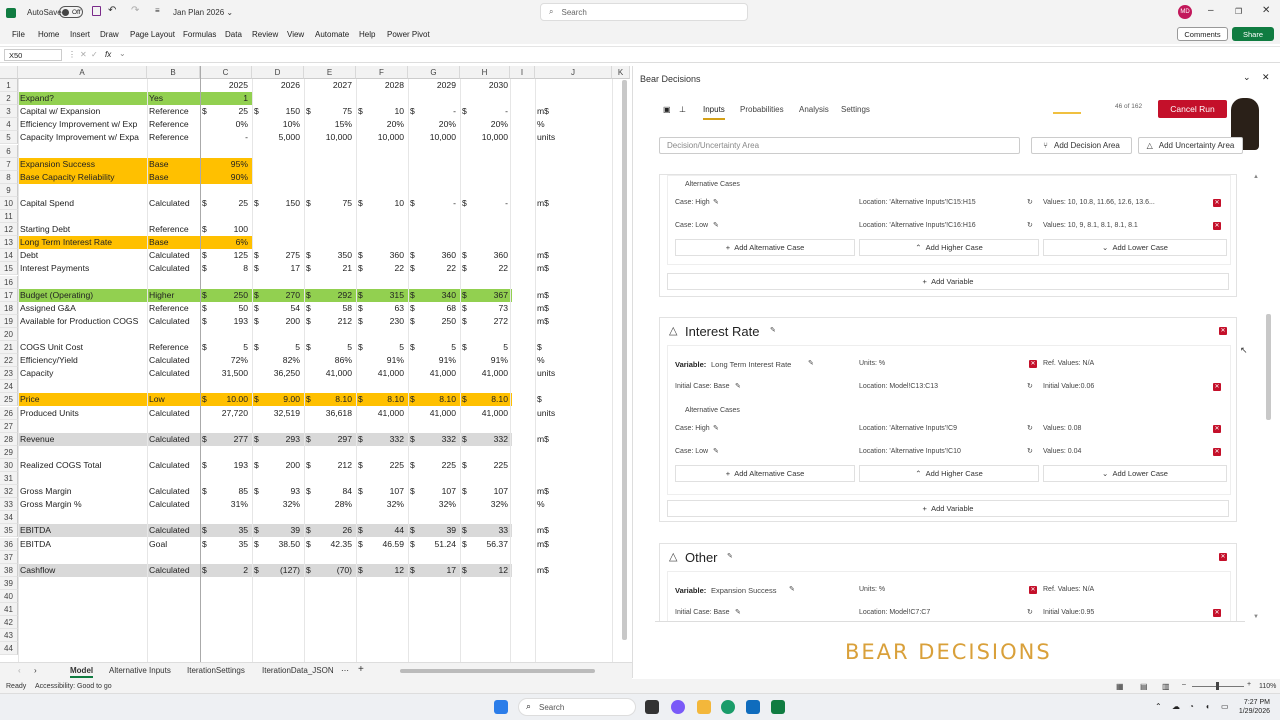  Describe the element at coordinates (341, 543) in the screenshot. I see `cell-value: 42.35` at that location.